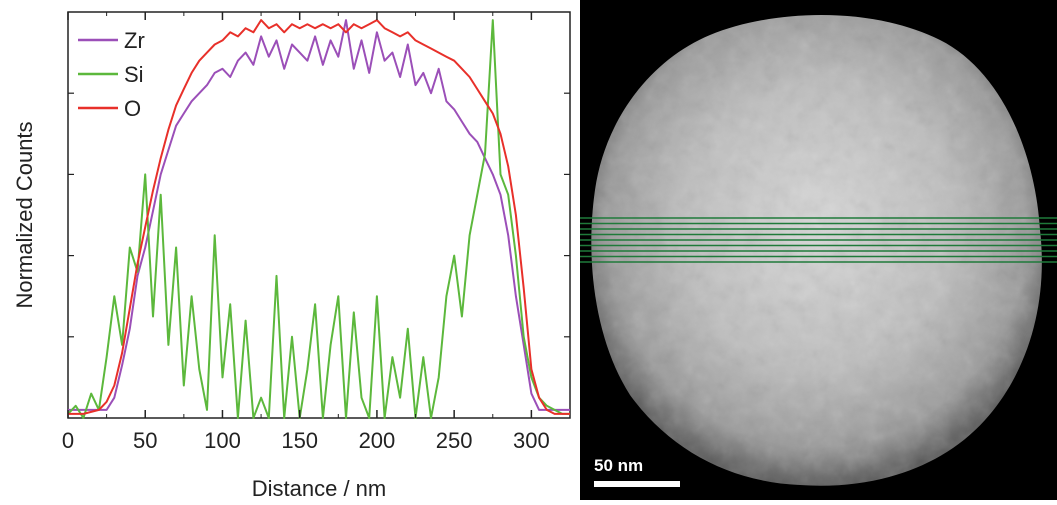 This screenshot has height=505, width=1057. What do you see at coordinates (319, 488) in the screenshot?
I see `x-axis-label: Distance / nm` at bounding box center [319, 488].